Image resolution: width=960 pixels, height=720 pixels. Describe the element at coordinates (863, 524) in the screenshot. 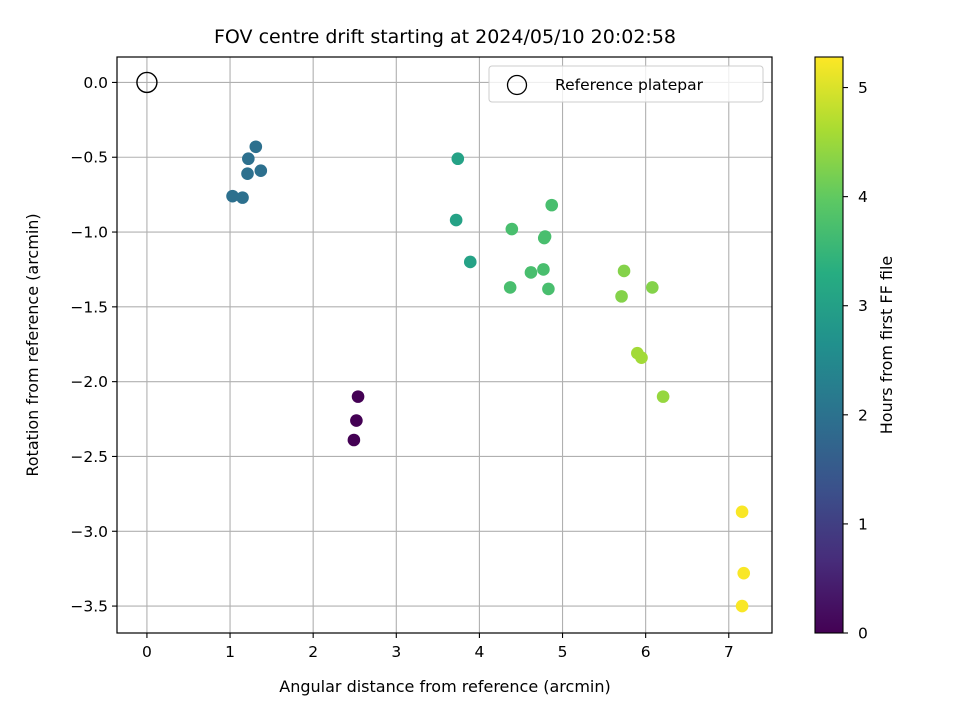

I see `colorbar-tick-label: 1` at that location.